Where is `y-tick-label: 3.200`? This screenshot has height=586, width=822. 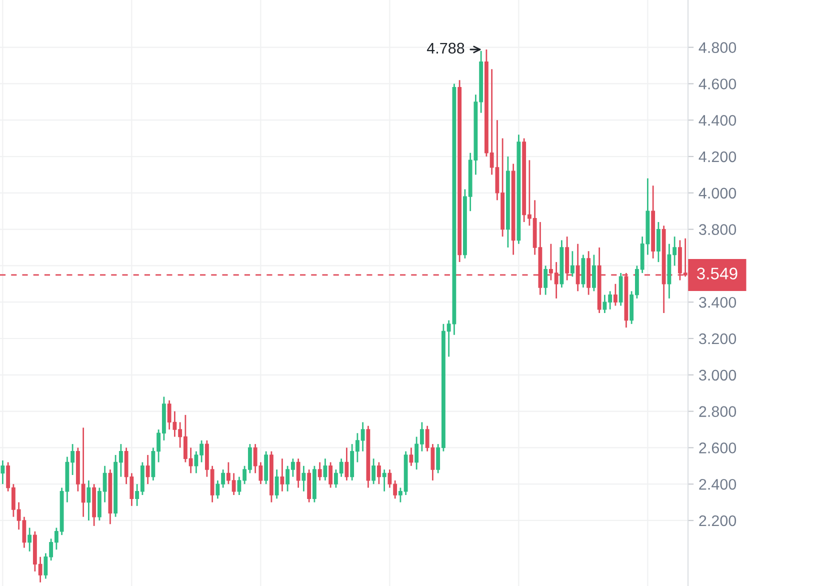 y-tick-label: 3.200 is located at coordinates (717, 338).